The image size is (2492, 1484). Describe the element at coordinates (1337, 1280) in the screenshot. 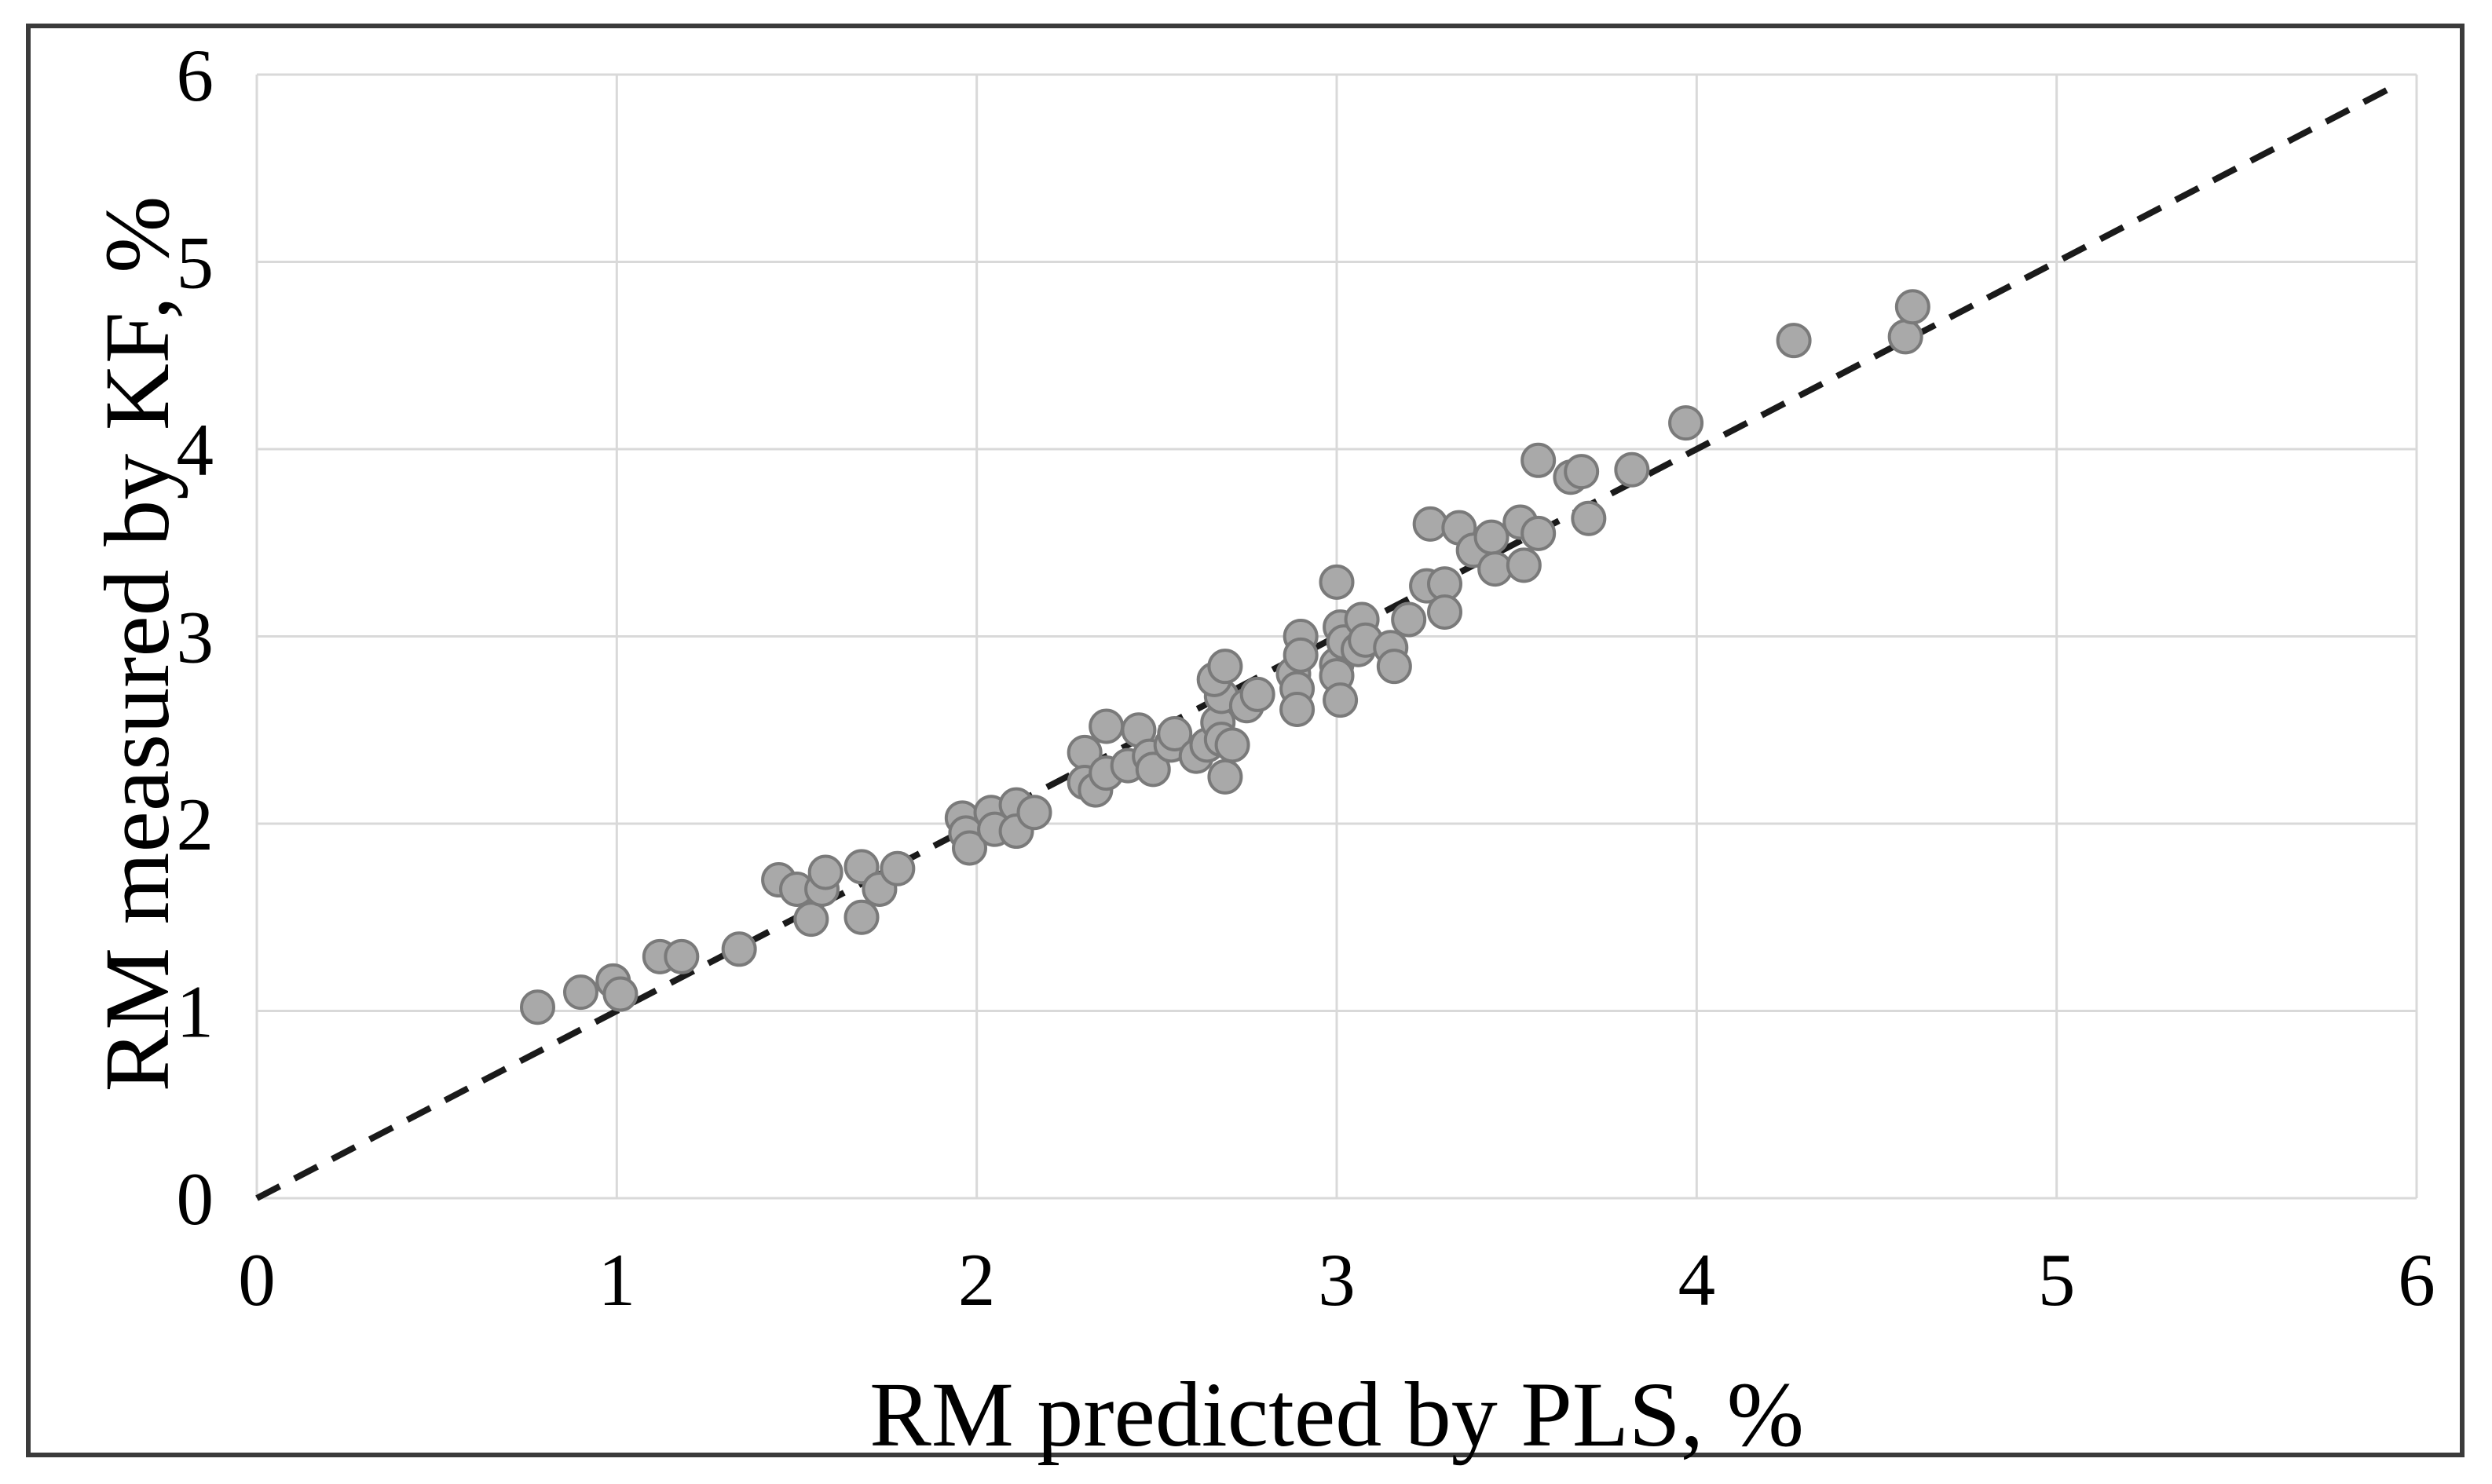

I see `x-tick-label: 3` at that location.